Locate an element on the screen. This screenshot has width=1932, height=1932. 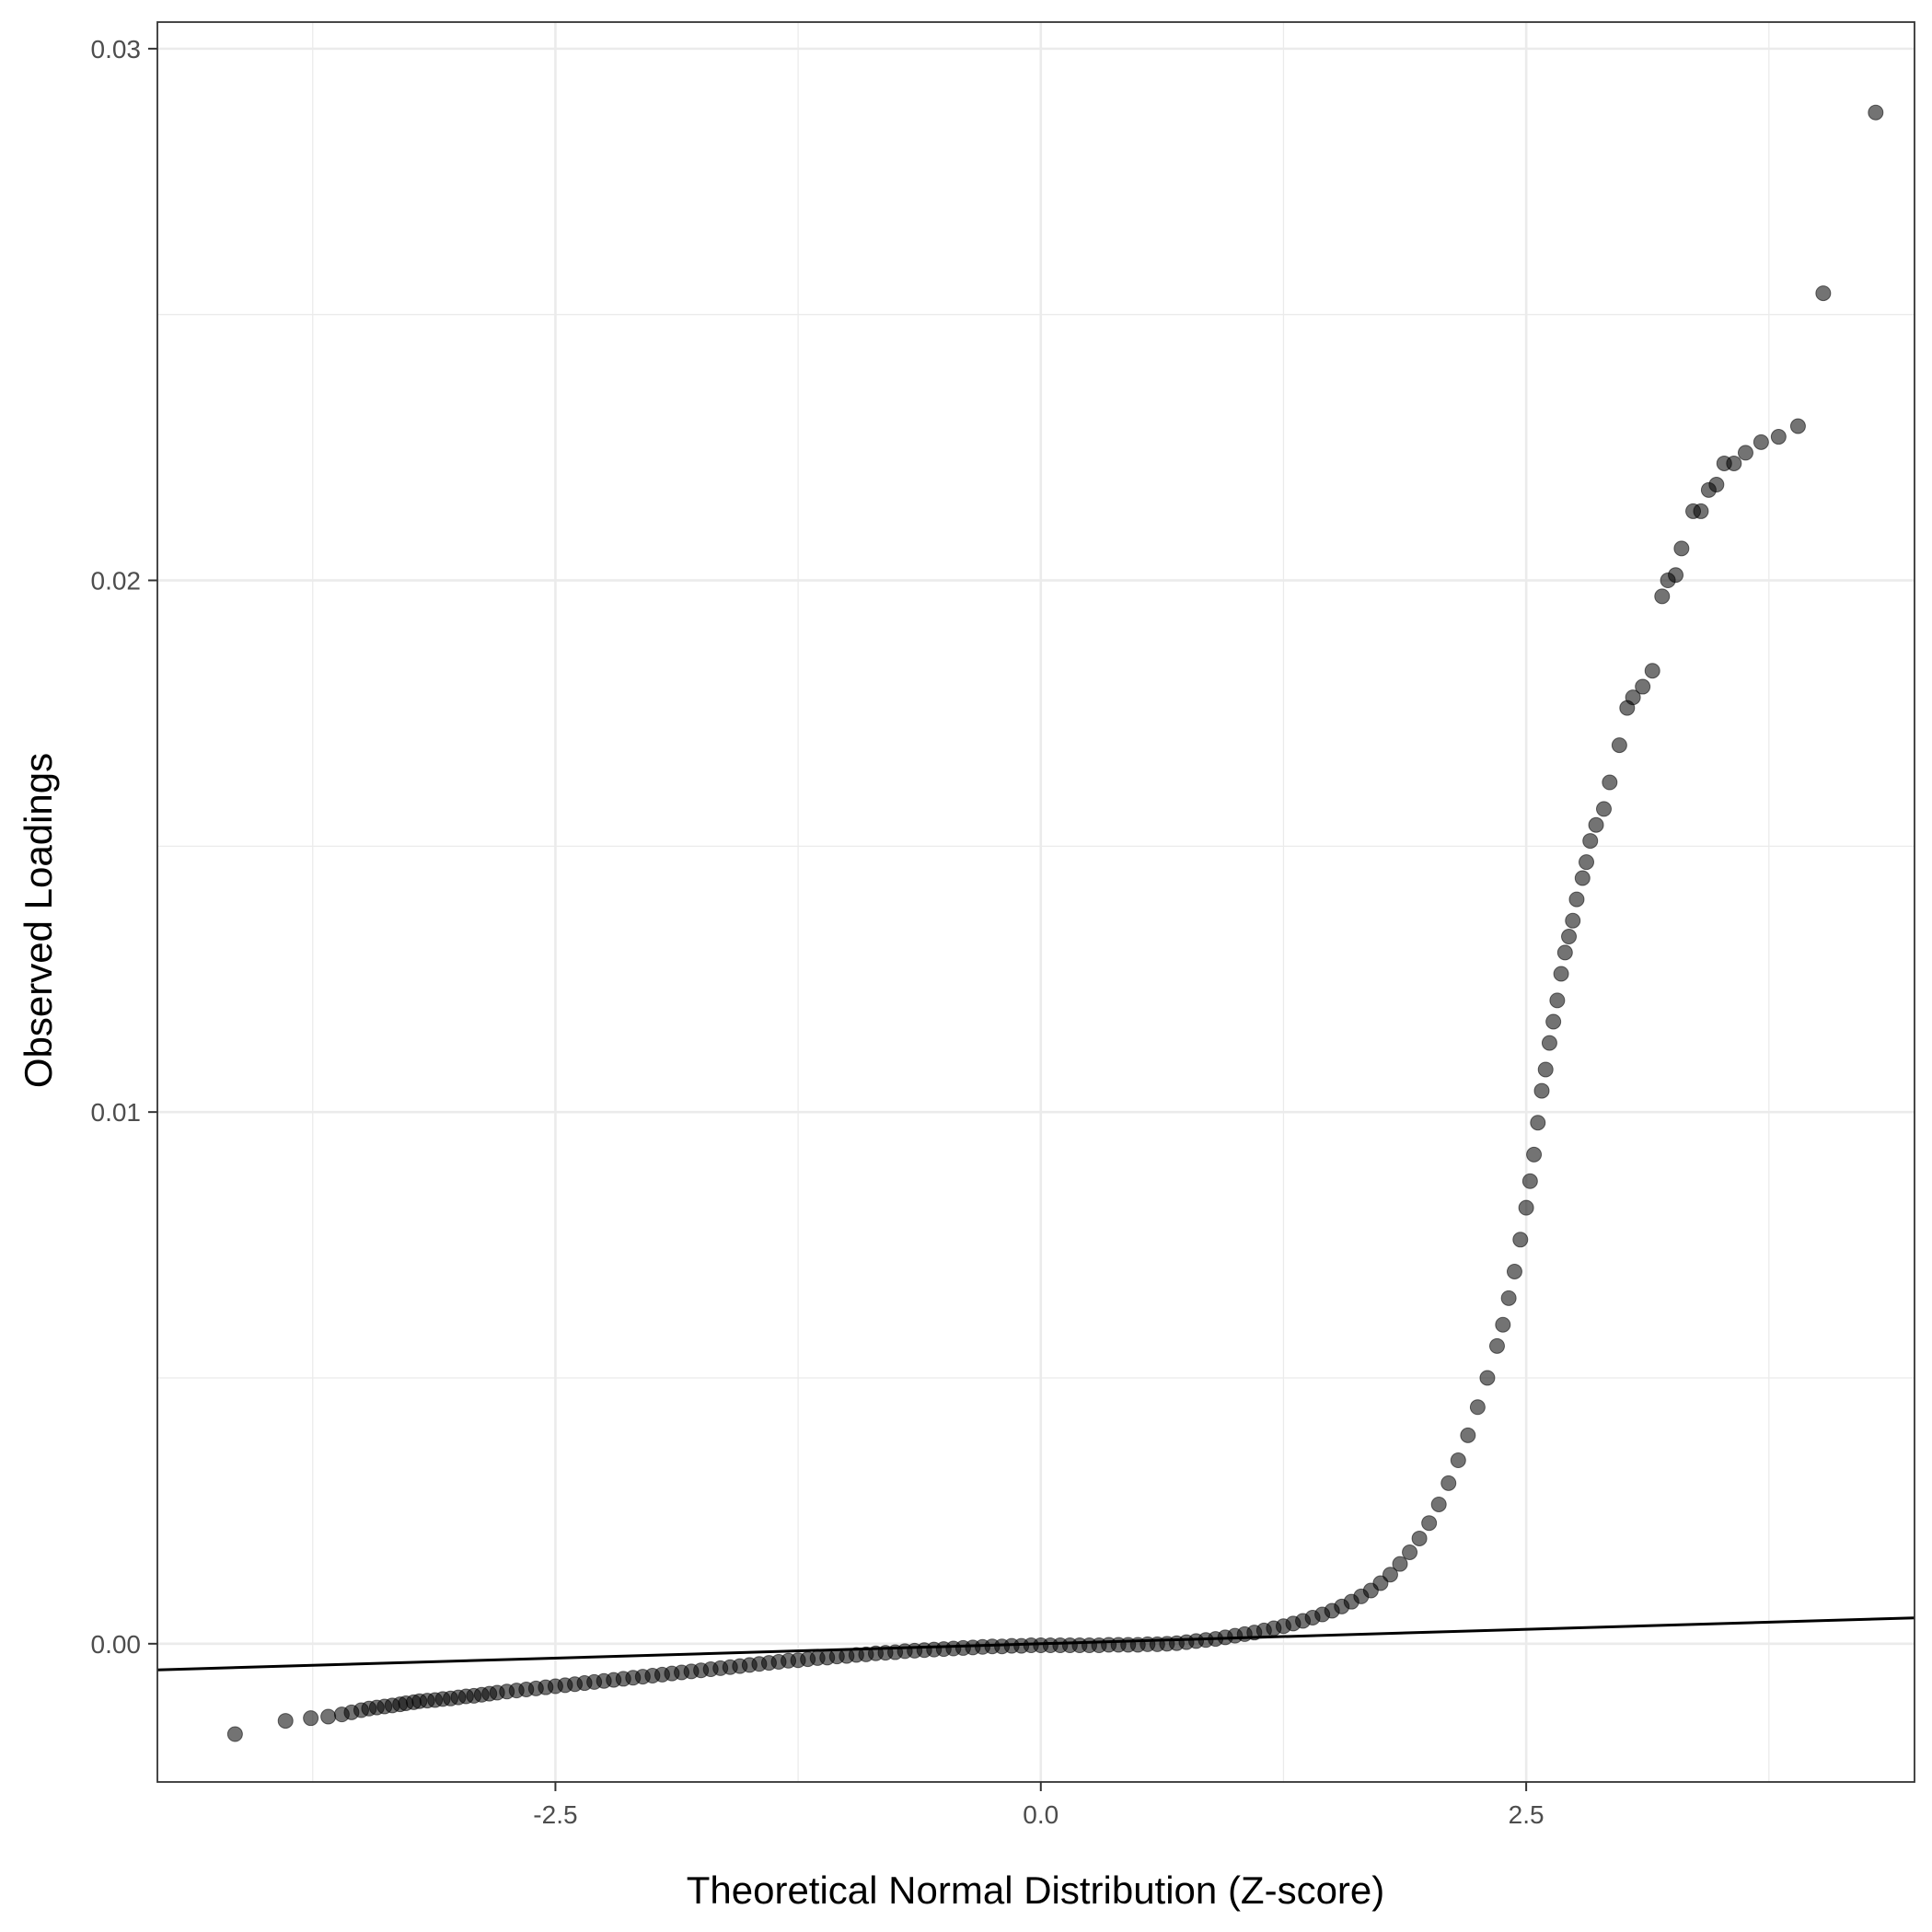
x-tick-label: 2.5 is located at coordinates (1527, 1815).